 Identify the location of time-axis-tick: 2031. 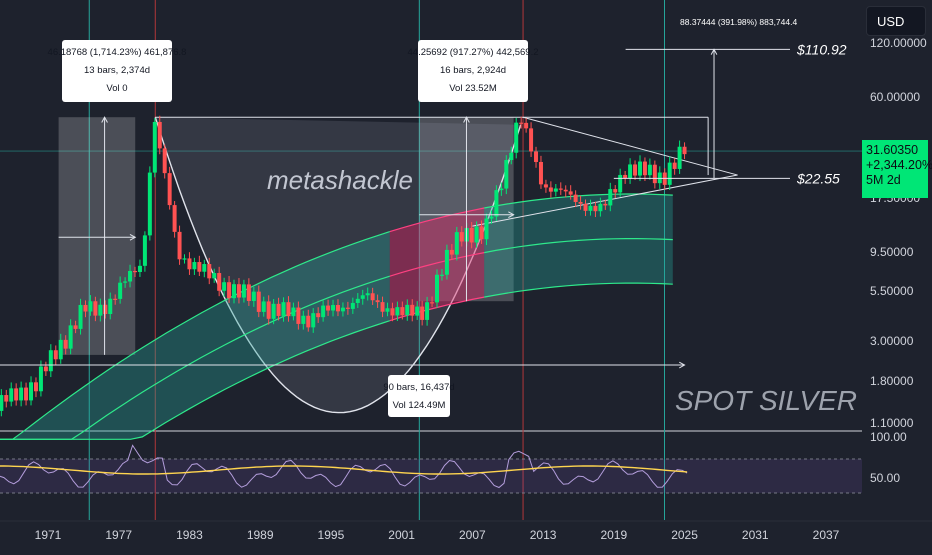
(755, 535).